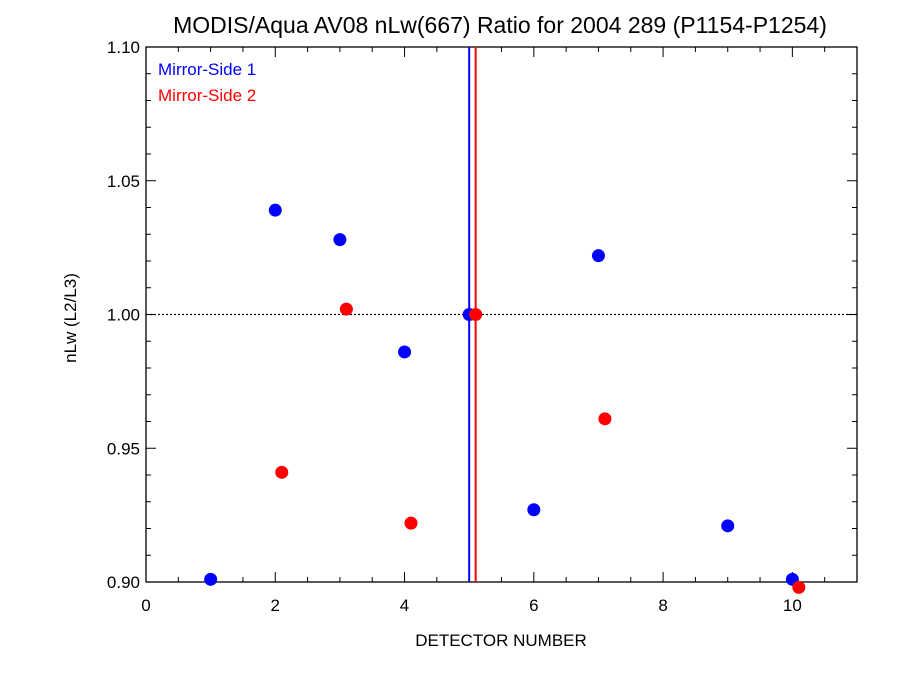  Describe the element at coordinates (123, 582) in the screenshot. I see `y-tick-label: 0.90` at that location.